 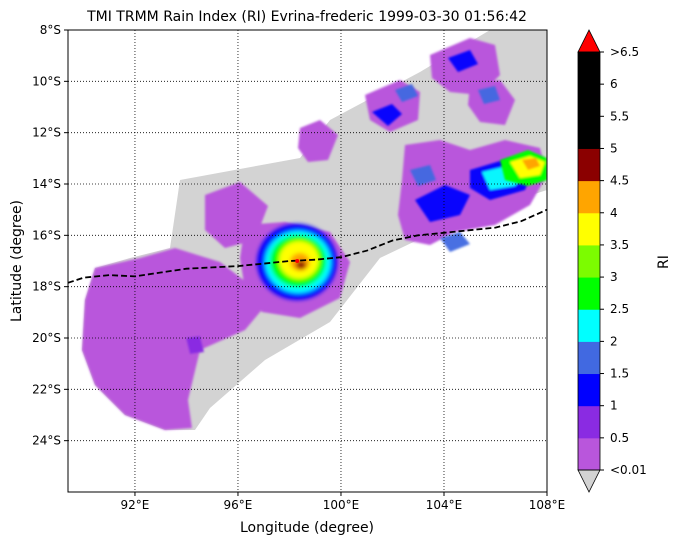 What do you see at coordinates (46, 81) in the screenshot?
I see `y-tick-label: 10°S` at bounding box center [46, 81].